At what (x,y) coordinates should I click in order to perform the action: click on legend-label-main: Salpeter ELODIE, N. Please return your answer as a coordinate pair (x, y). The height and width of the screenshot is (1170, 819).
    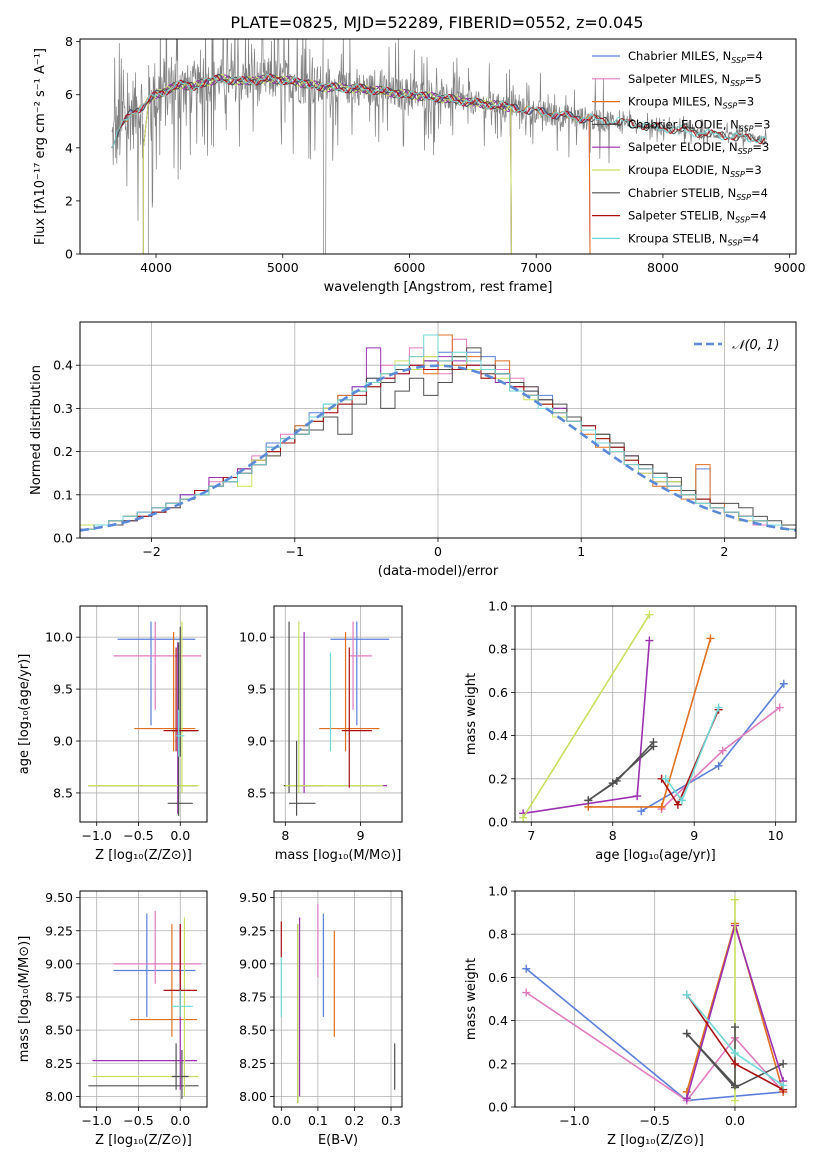
    Looking at the image, I should click on (683, 147).